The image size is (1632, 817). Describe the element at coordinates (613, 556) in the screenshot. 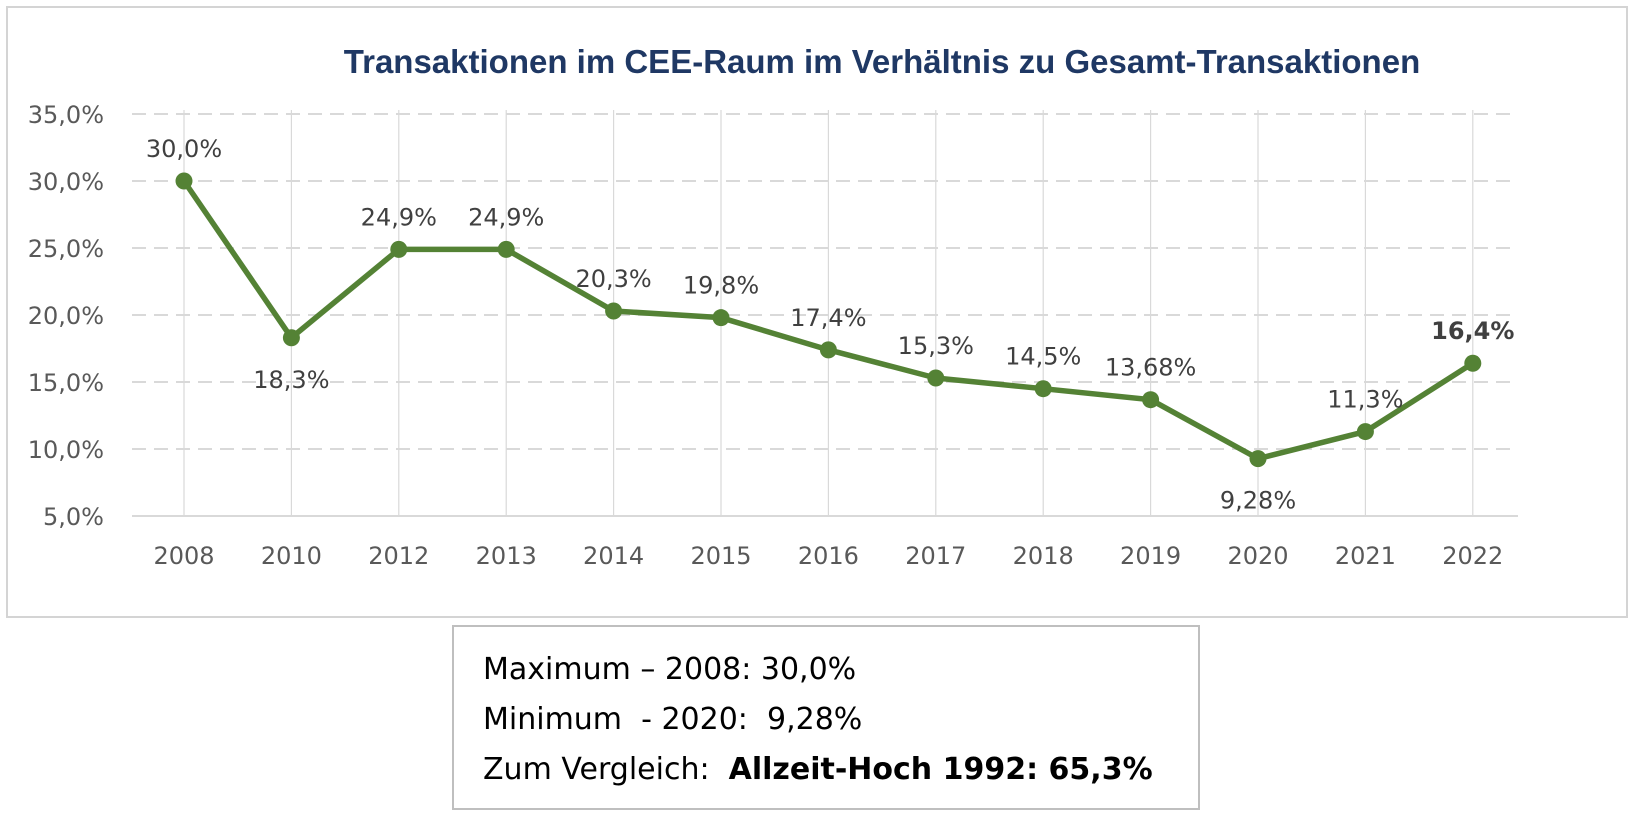

I see `x-tick-label: 2014` at that location.